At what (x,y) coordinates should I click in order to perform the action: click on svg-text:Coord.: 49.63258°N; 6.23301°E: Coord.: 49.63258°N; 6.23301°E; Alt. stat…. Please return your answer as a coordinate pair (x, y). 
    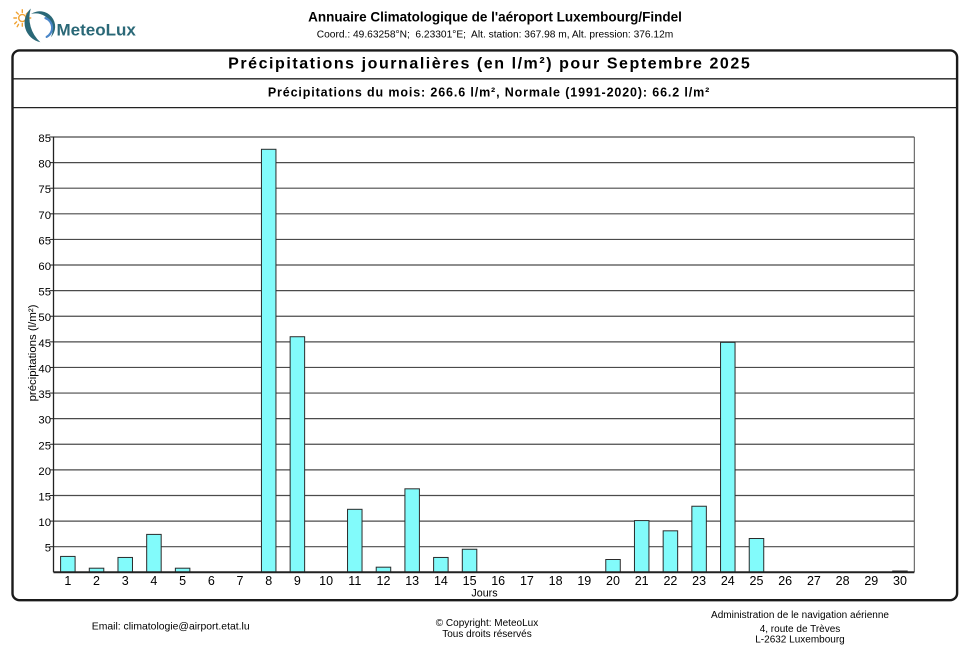
    Looking at the image, I should click on (495, 35).